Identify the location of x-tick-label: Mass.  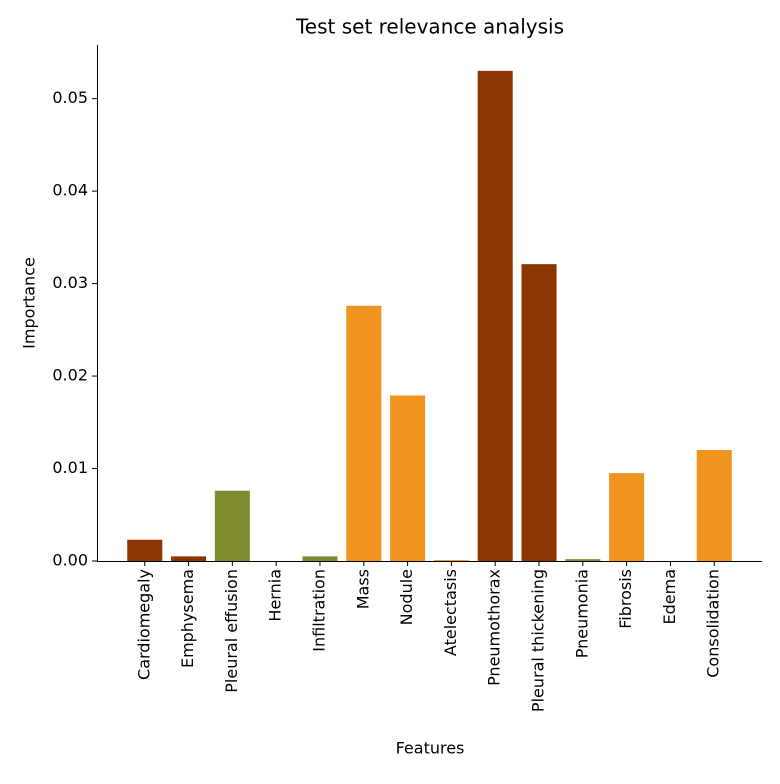
(362, 589).